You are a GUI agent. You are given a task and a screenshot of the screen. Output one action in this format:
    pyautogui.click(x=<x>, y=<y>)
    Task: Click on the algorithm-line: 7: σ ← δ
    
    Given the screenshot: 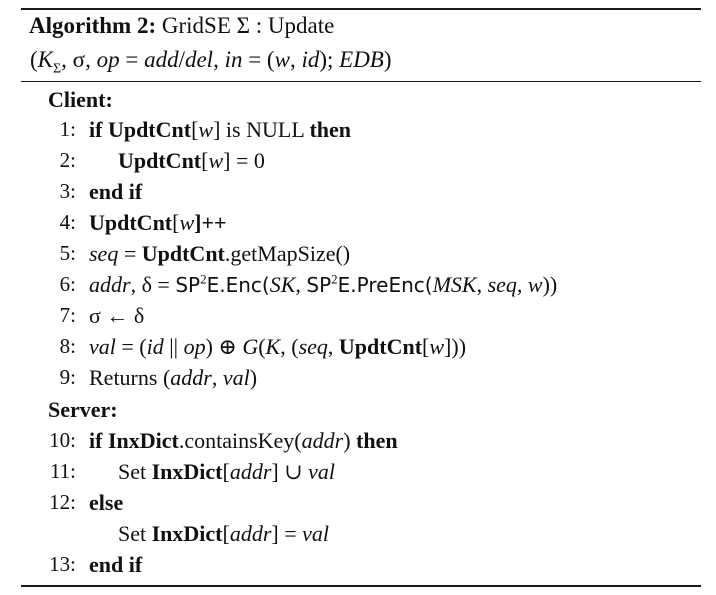 What is the action you would take?
    pyautogui.click(x=358, y=318)
    